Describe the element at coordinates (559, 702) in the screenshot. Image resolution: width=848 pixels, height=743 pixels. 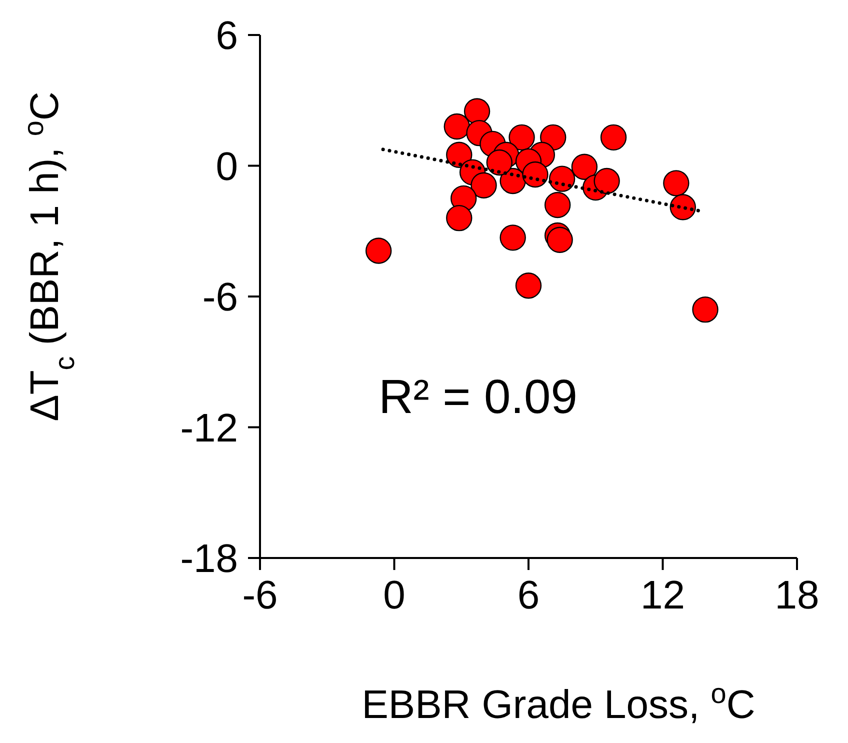
I see `x-axis-title: EBBR Grade Loss, $^{o}$C` at that location.